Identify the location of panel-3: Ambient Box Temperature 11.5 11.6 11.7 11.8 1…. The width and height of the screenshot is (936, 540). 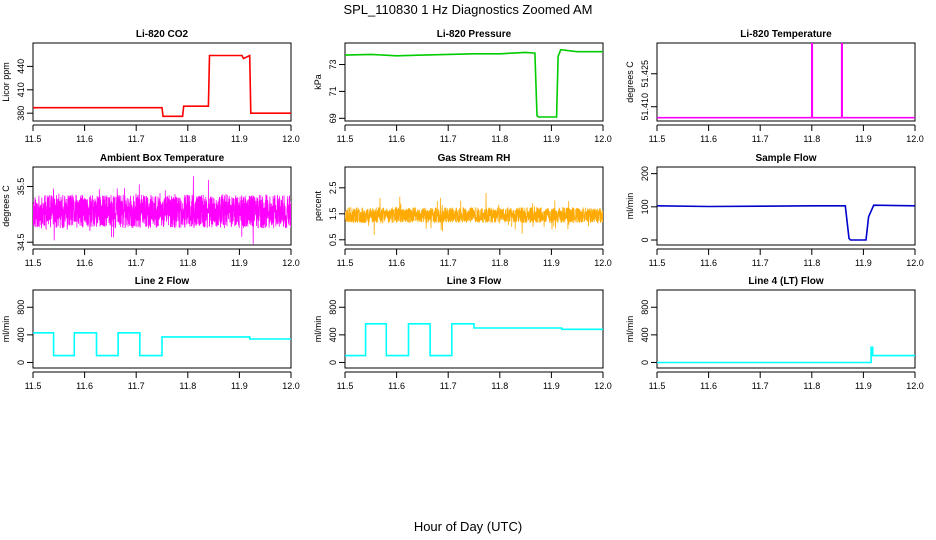
(150, 210).